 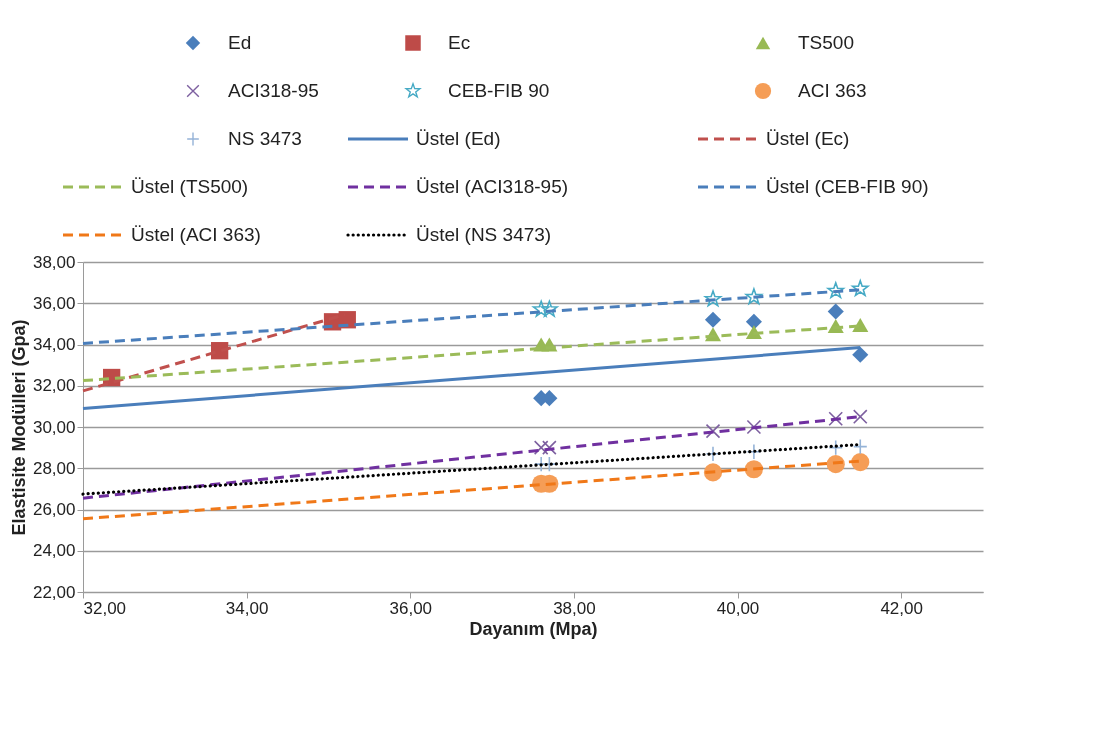 What do you see at coordinates (499, 90) in the screenshot?
I see `legend-label: CEB-FIB 90` at bounding box center [499, 90].